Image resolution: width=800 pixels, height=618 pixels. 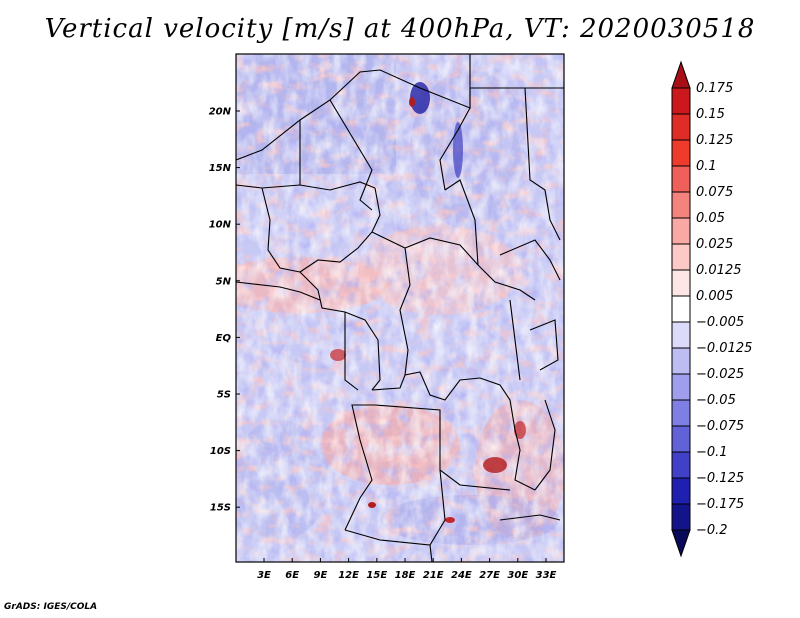 I want to click on lon-tick-label: 15E, so click(x=376, y=575).